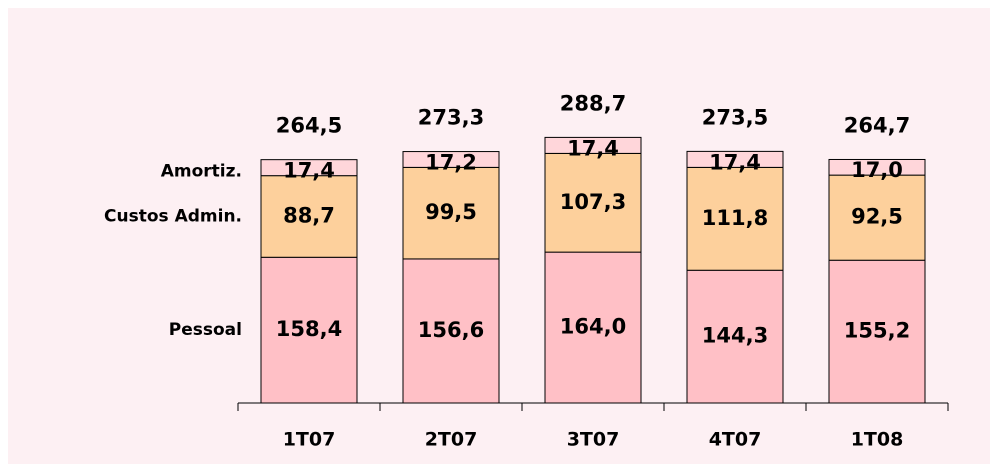 This screenshot has width=999, height=473. What do you see at coordinates (877, 125) in the screenshot?
I see `total-label: 264,7` at bounding box center [877, 125].